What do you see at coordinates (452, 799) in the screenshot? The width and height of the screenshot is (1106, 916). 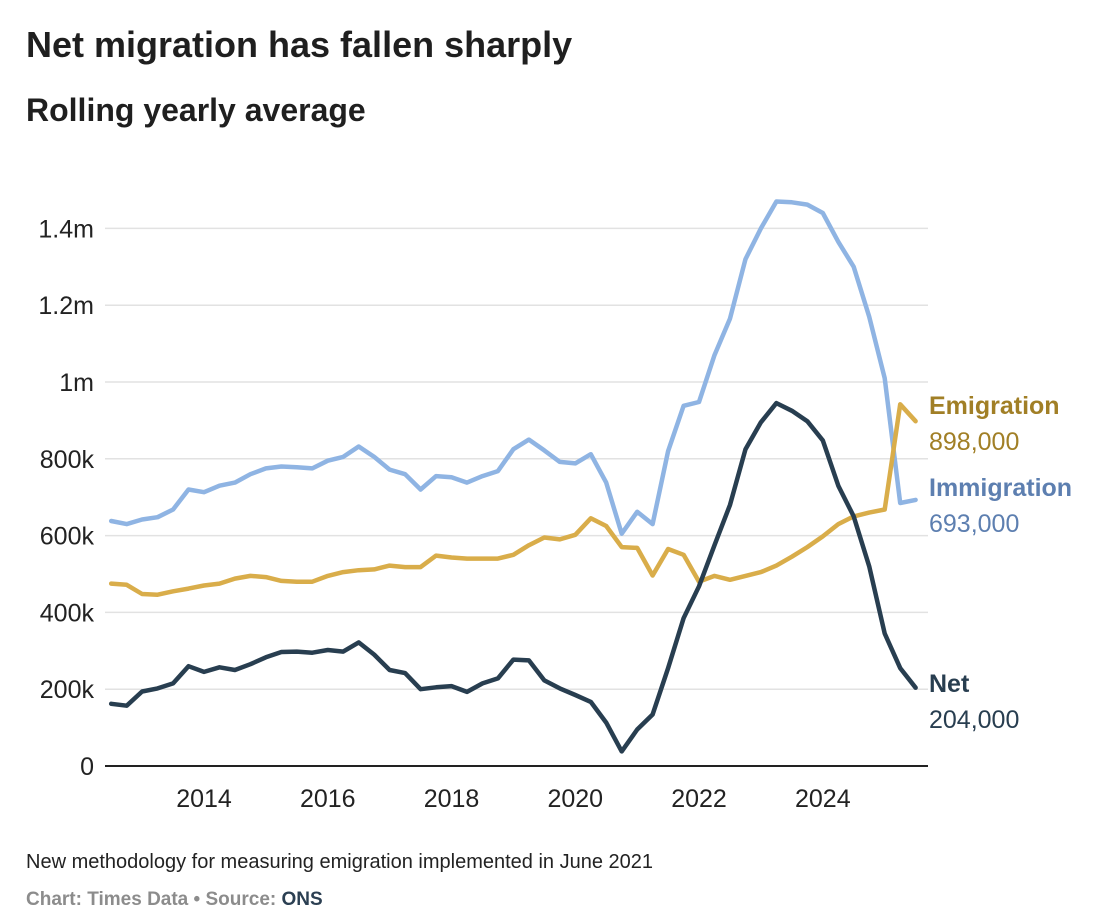 I see `x-tick-label: 2018` at bounding box center [452, 799].